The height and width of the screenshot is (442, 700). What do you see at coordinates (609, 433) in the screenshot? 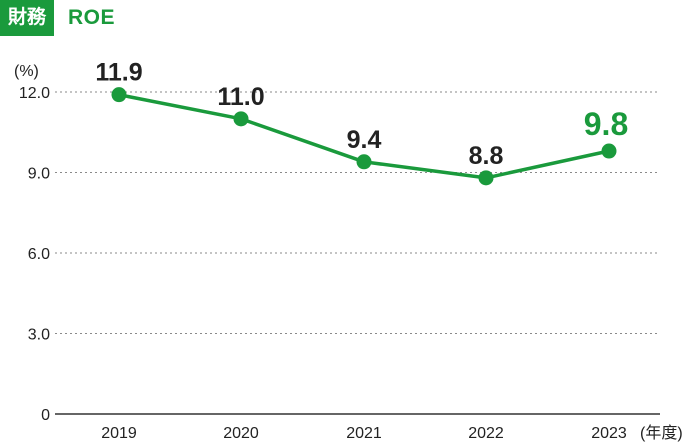
I see `x-tick-label: 2023` at bounding box center [609, 433].